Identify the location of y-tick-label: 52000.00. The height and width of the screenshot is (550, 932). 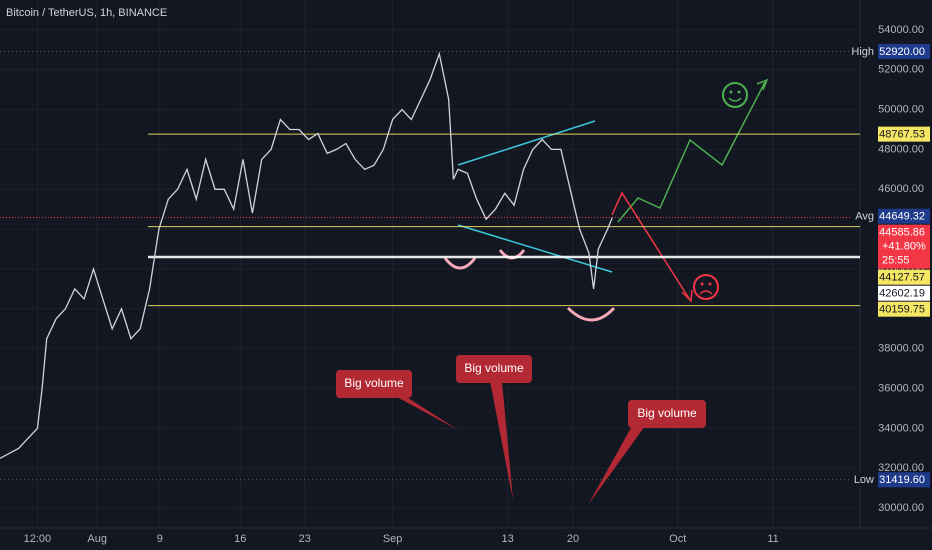
(901, 70).